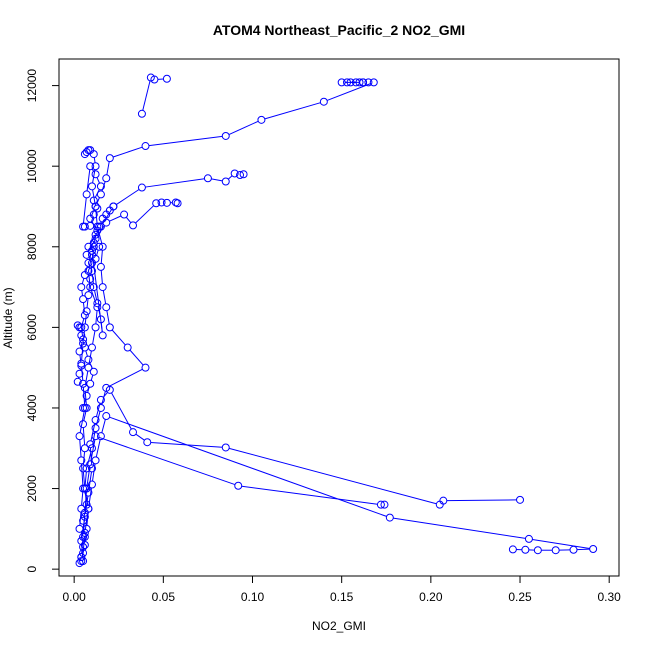 The image size is (650, 650). What do you see at coordinates (339, 30) in the screenshot?
I see `chart-title: ATOM4 Northeast_Pacific_2 NO2_GMI` at bounding box center [339, 30].